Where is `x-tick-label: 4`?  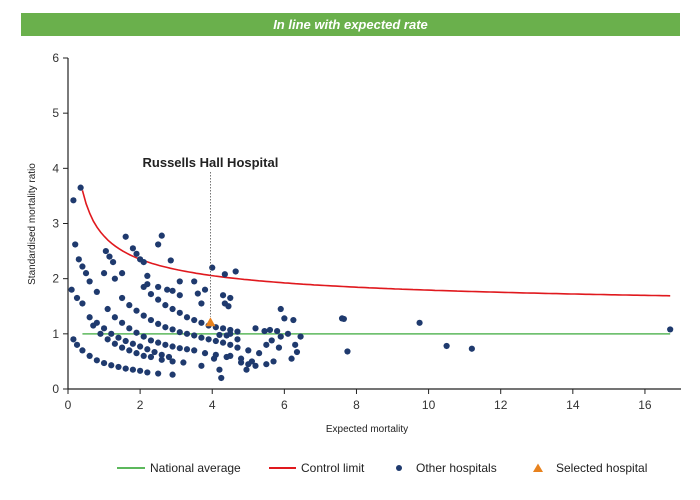
x-tick-label: 4 is located at coordinates (212, 405).